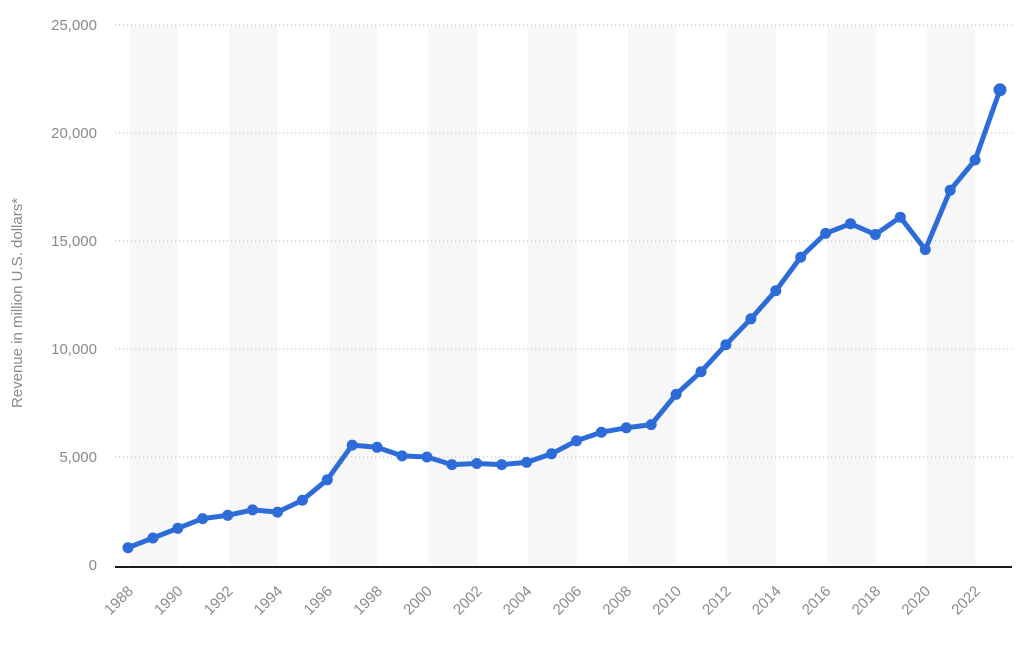 The height and width of the screenshot is (650, 1024). I want to click on y-tick-label: 5,000, so click(78, 457).